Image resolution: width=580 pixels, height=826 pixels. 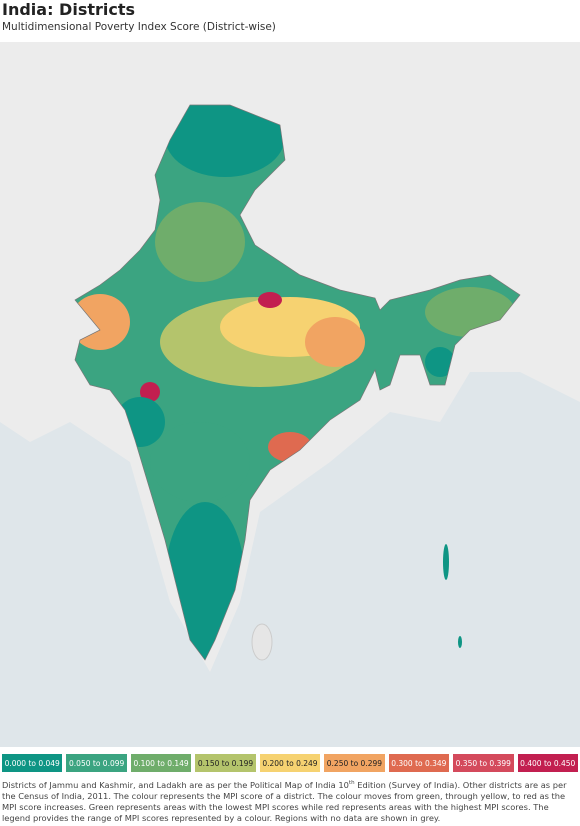 What do you see at coordinates (32, 763) in the screenshot?
I see `legend-item: 0.000 to 0.049` at bounding box center [32, 763].